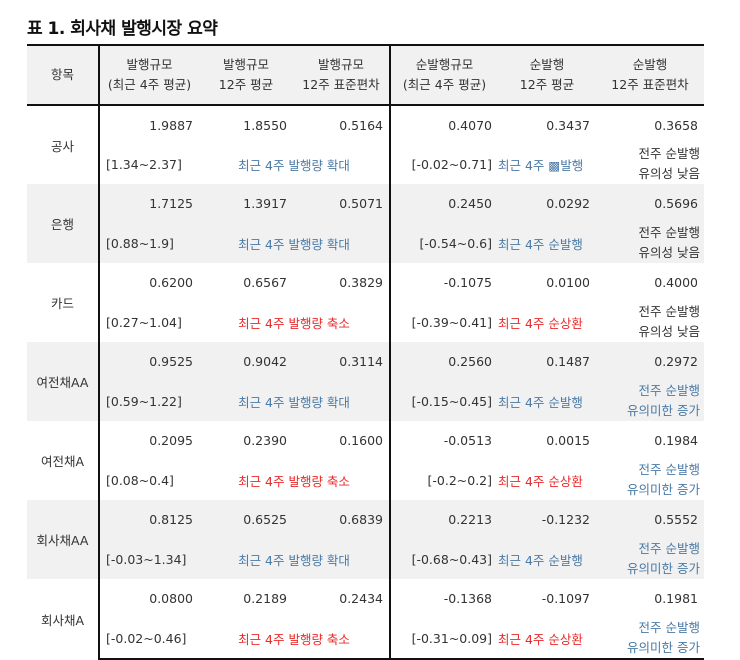 Image resolution: width=740 pixels, height=660 pixels. Describe the element at coordinates (565, 598) in the screenshot. I see `net-12w-avg-value: -0.1097` at that location.